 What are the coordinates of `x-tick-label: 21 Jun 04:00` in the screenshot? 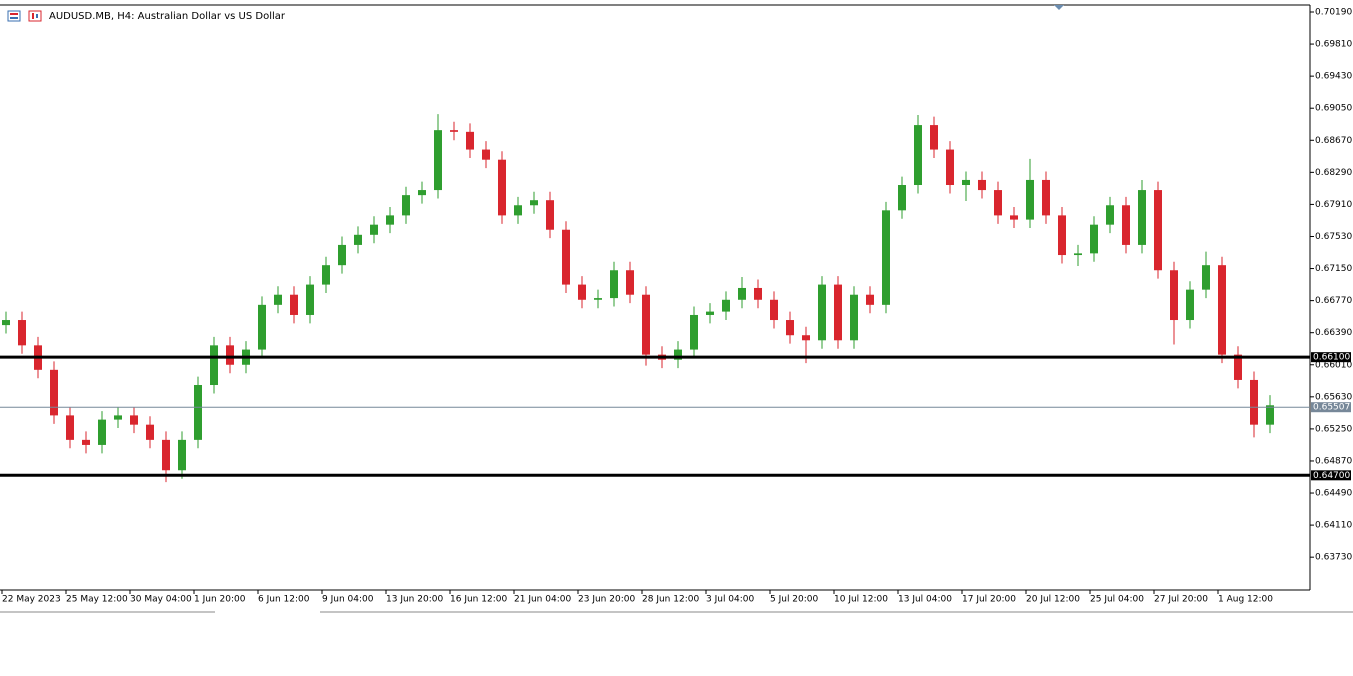 It's located at (542, 600).